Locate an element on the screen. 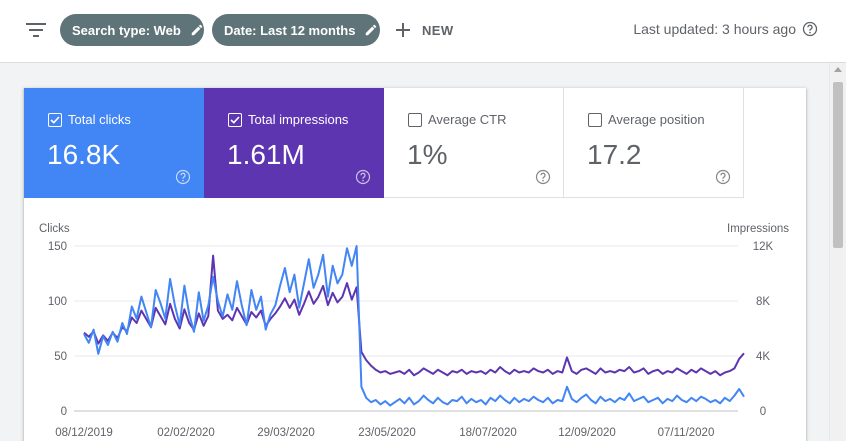  last-updated-status: Last updated: 3 hours ago is located at coordinates (725, 29).